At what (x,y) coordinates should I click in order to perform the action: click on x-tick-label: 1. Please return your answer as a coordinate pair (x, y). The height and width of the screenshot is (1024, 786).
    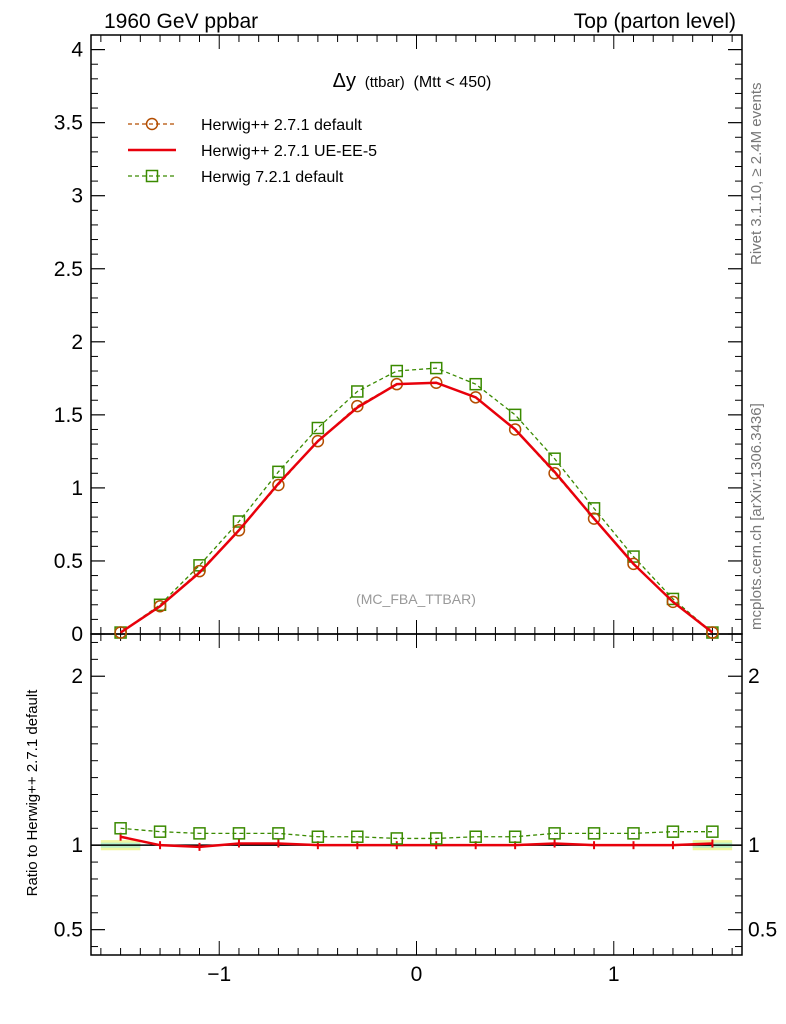
    Looking at the image, I should click on (614, 974).